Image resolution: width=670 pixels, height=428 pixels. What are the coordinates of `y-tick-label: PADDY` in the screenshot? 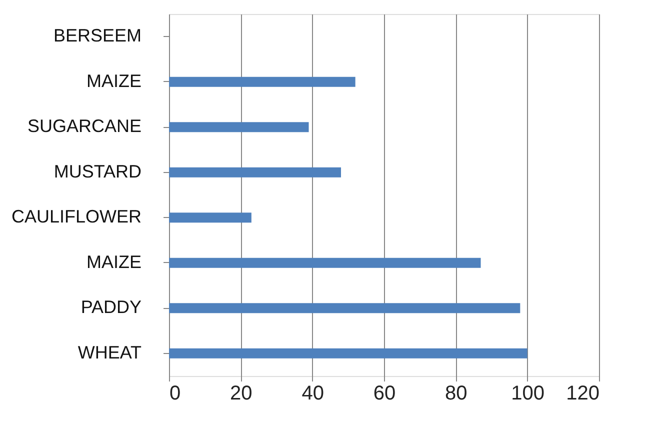 It's located at (111, 307).